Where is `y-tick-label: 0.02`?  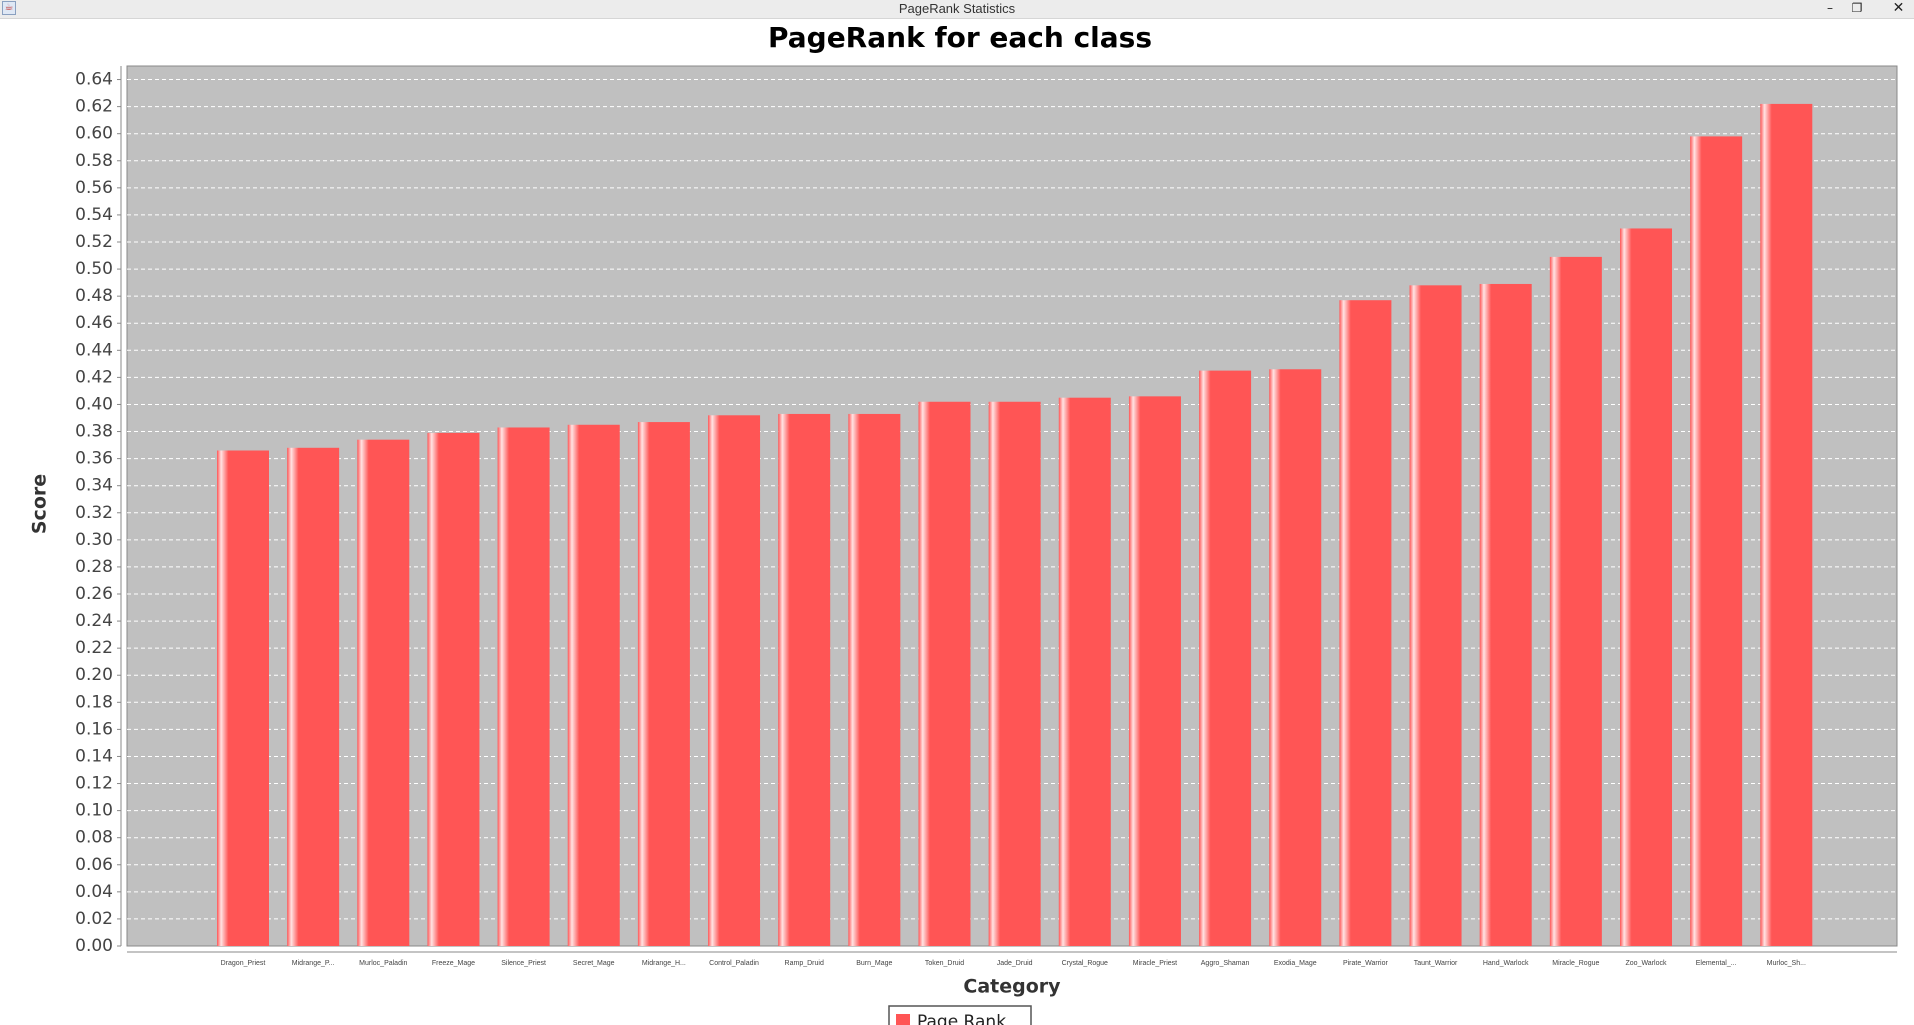 y-tick-label: 0.02 is located at coordinates (94, 919).